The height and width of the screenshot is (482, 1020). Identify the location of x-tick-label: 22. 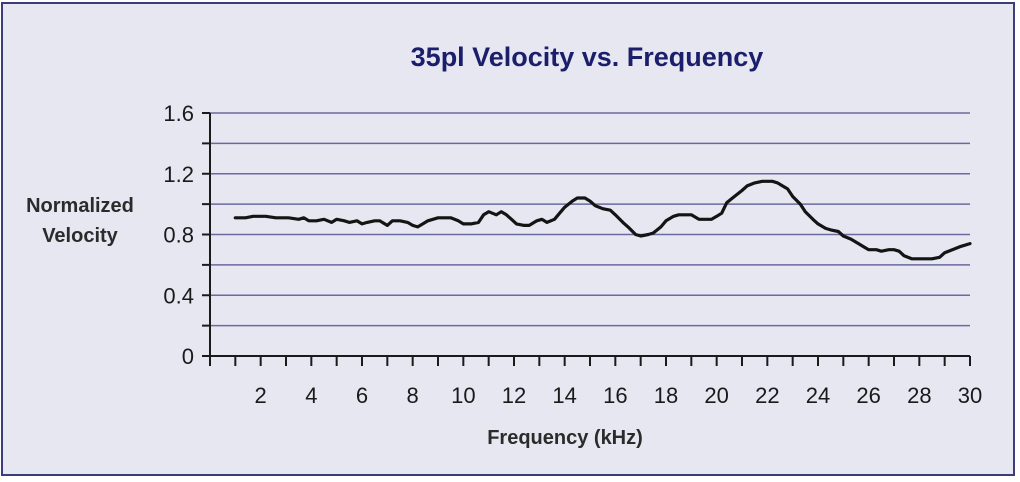
(767, 395).